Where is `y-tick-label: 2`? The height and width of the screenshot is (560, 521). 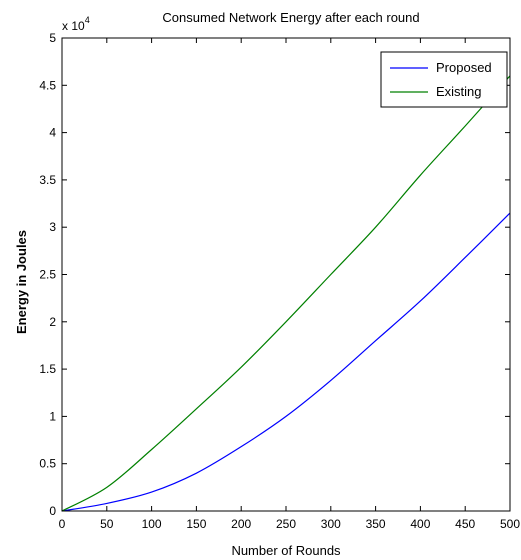 y-tick-label: 2 is located at coordinates (52, 322).